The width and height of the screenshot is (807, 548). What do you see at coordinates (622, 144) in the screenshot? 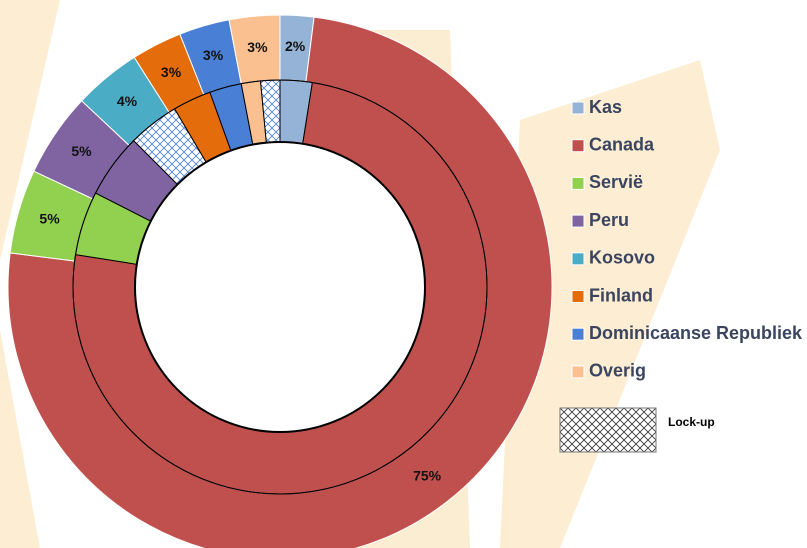
I see `legend-label: Canada` at bounding box center [622, 144].